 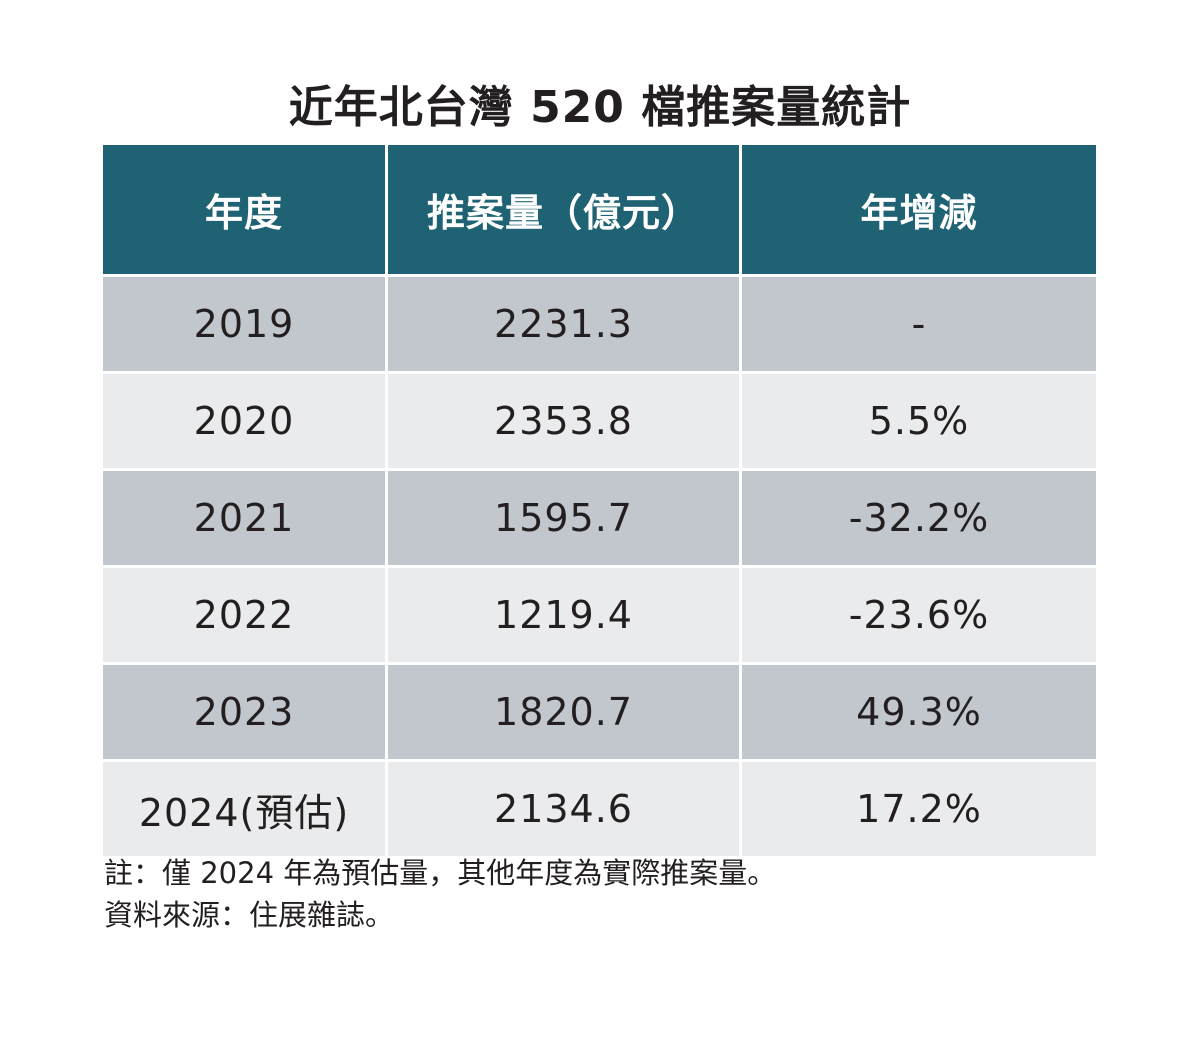 What do you see at coordinates (563, 421) in the screenshot?
I see `cell-volume: 2353.8` at bounding box center [563, 421].